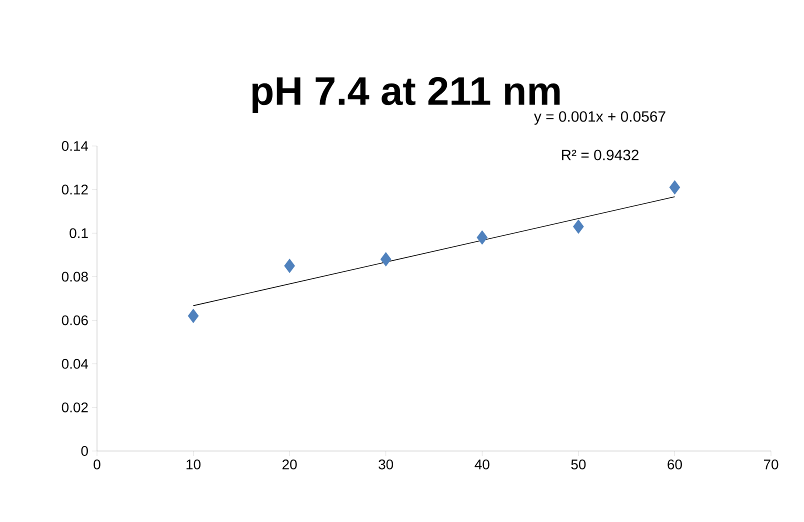 The height and width of the screenshot is (522, 804). What do you see at coordinates (75, 320) in the screenshot?
I see `y-tick-label: 0.06` at bounding box center [75, 320].